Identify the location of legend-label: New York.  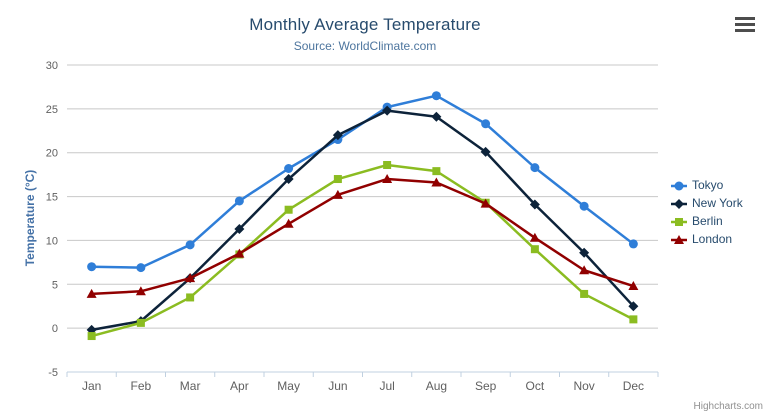
(717, 203).